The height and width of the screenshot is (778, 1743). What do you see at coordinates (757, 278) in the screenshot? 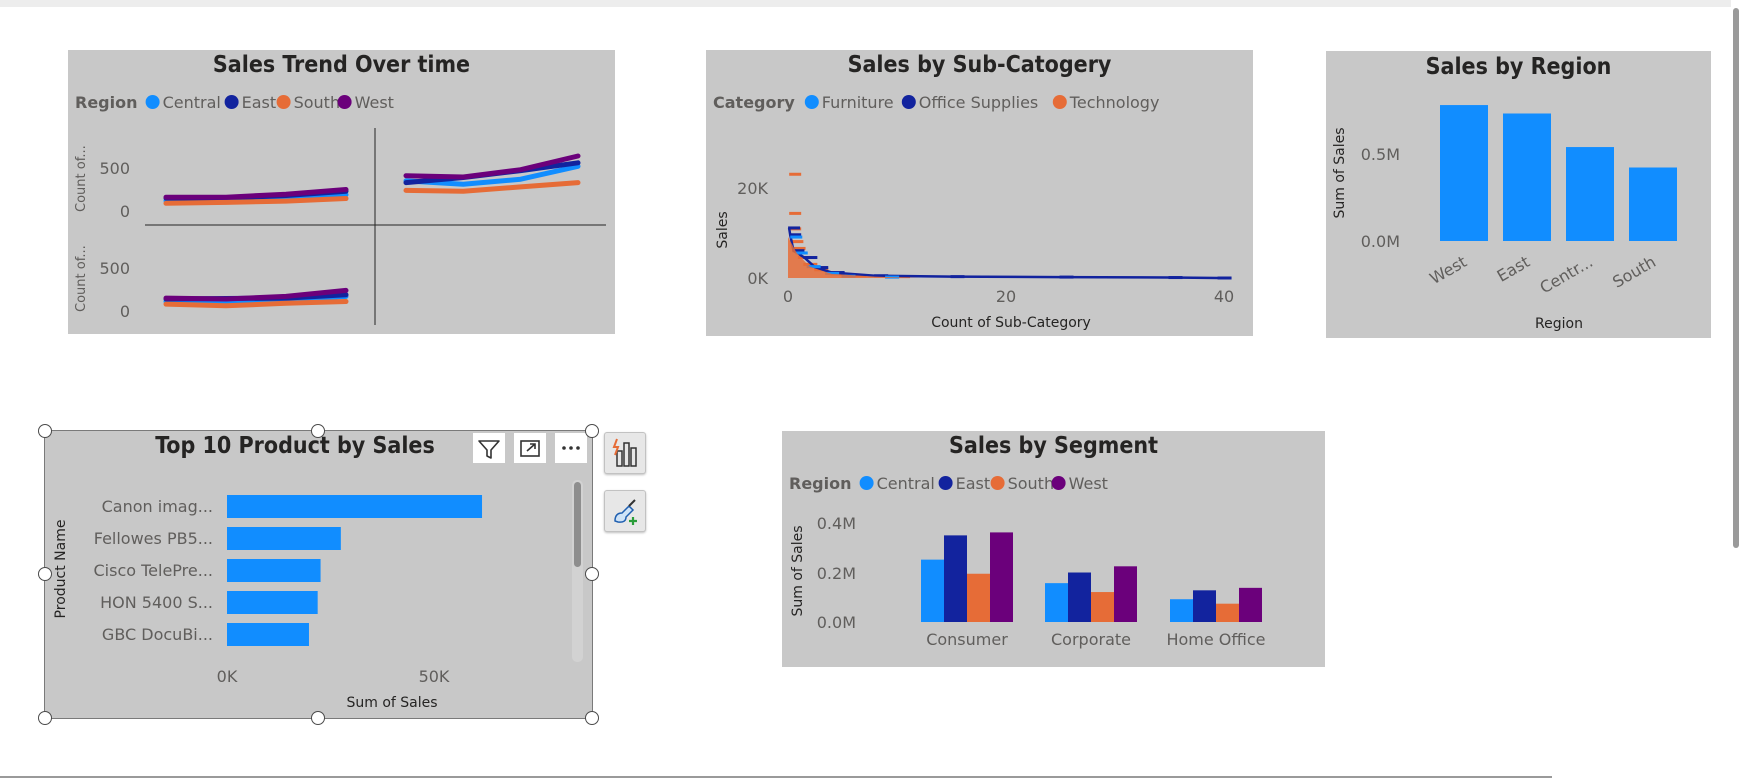
I see `y-tick-label: 0K` at bounding box center [757, 278].